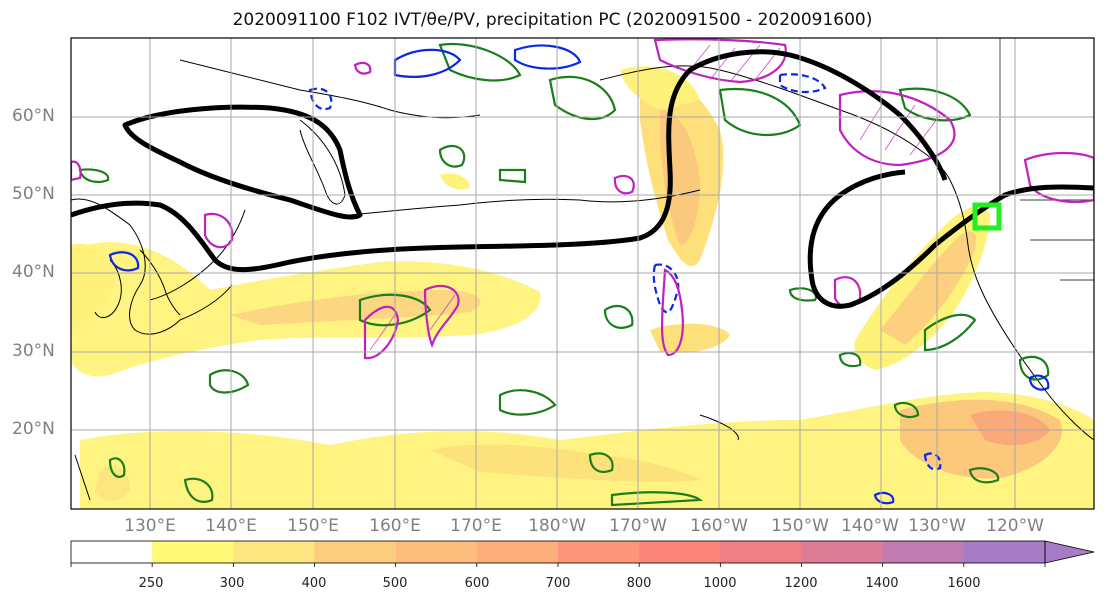 This screenshot has width=1105, height=603. I want to click on lon-label-180w: 180°W, so click(557, 526).